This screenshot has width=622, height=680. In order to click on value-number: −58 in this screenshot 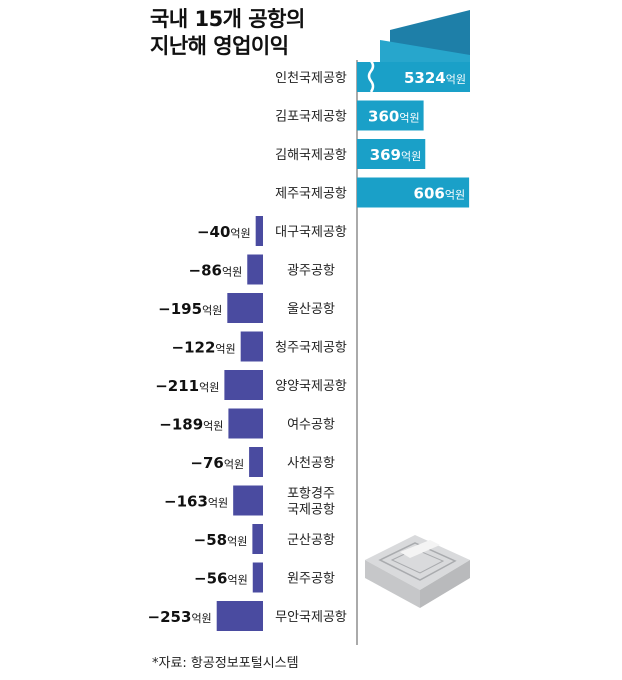, I will do `click(210, 540)`.